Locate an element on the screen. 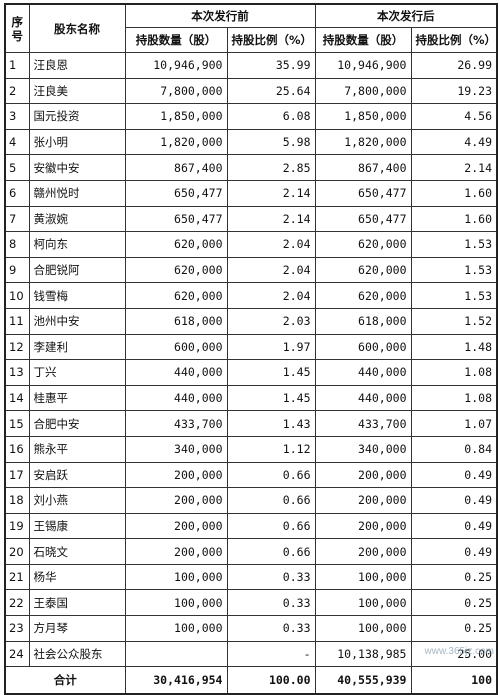 The image size is (500, 695). table-row: 1 汪良恩 10,946,900 35.99 10,946,900 26.99 is located at coordinates (251, 65).